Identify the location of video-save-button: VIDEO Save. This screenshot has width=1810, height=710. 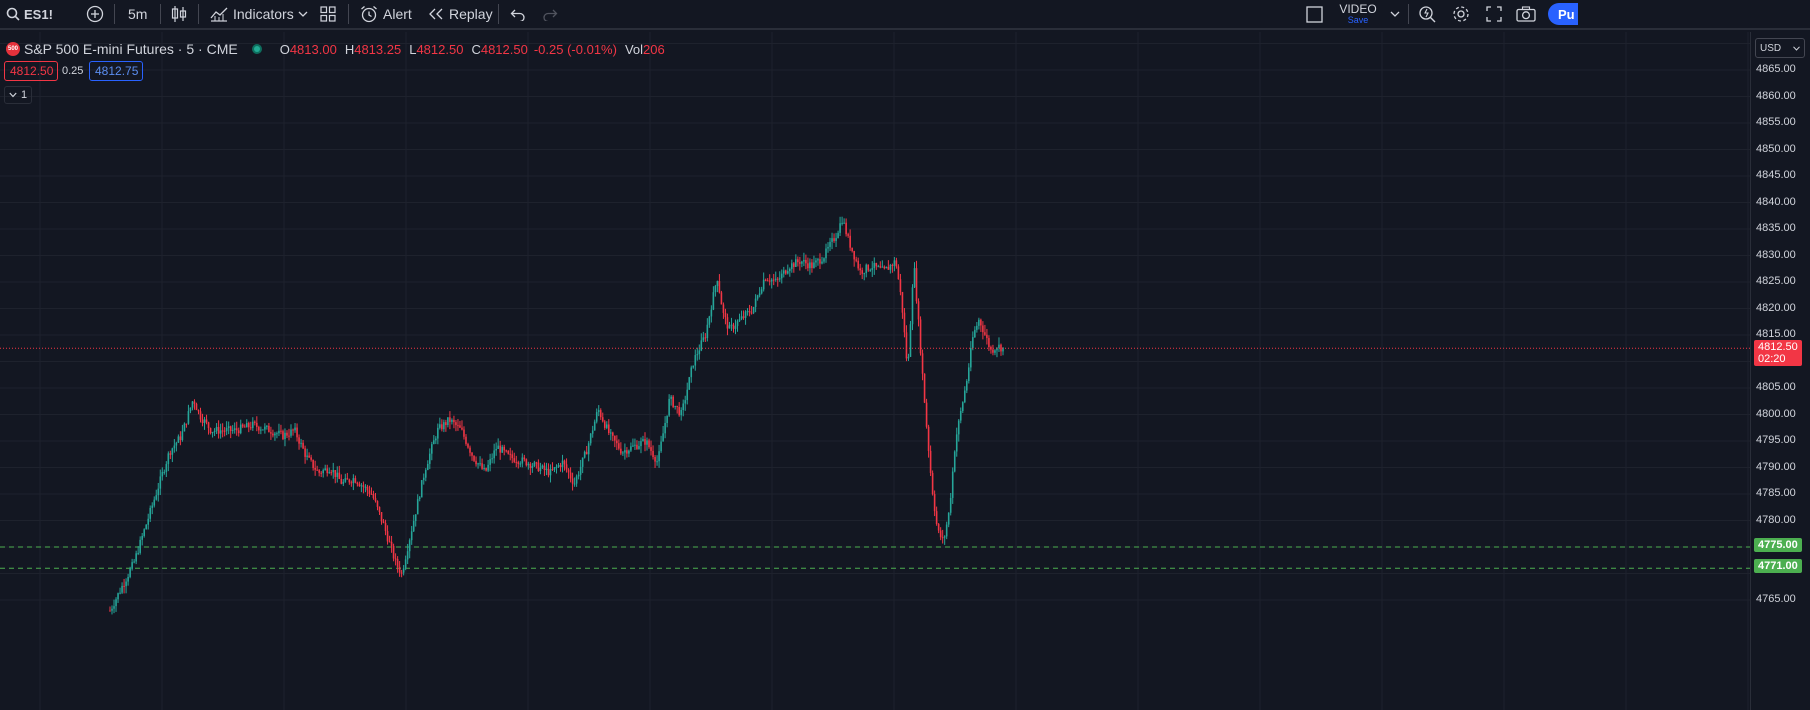
(1358, 14).